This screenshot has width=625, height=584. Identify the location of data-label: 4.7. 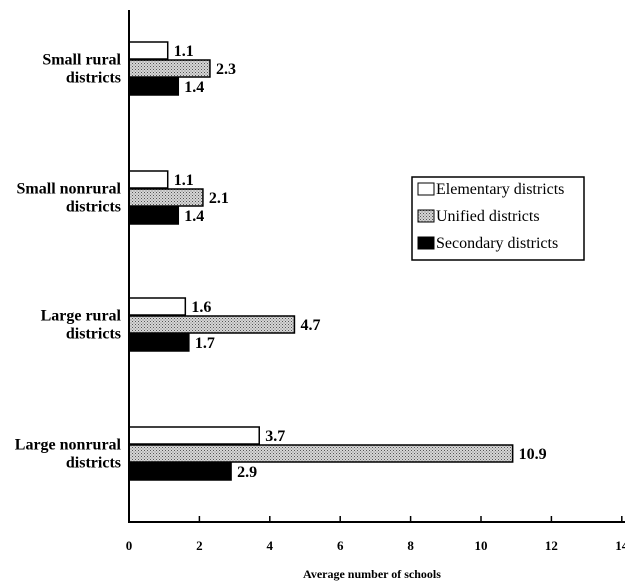
(310, 325).